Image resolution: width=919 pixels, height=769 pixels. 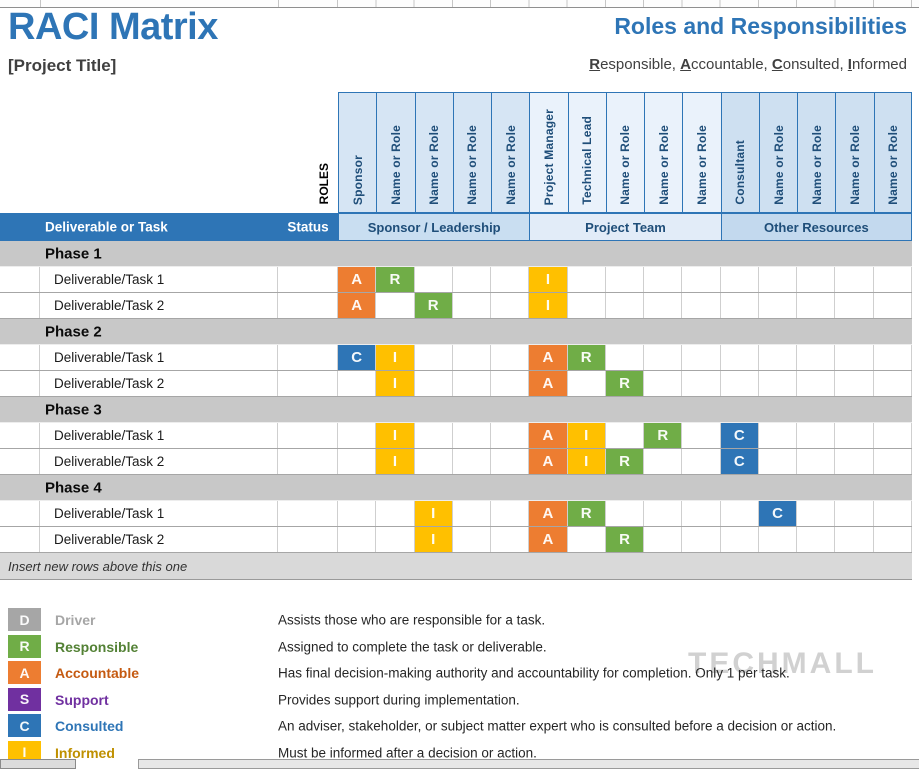 I want to click on project-title-field: [Project Title], so click(x=62, y=65).